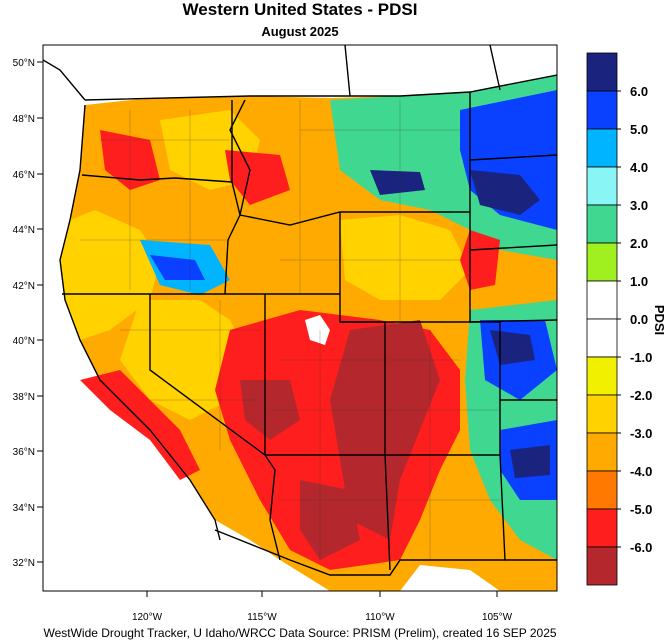  What do you see at coordinates (497, 617) in the screenshot?
I see `lon-tick-label: 105°W` at bounding box center [497, 617].